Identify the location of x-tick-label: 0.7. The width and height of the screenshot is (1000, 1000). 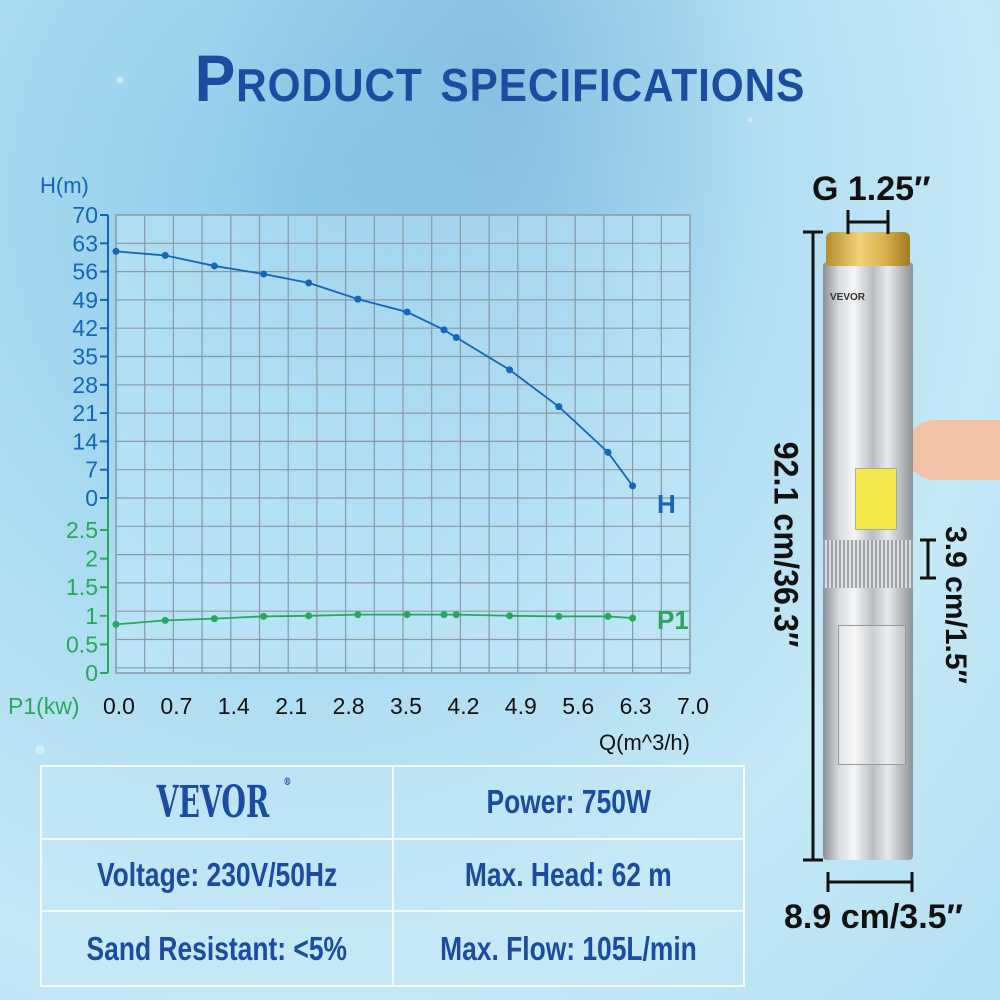
(176, 706).